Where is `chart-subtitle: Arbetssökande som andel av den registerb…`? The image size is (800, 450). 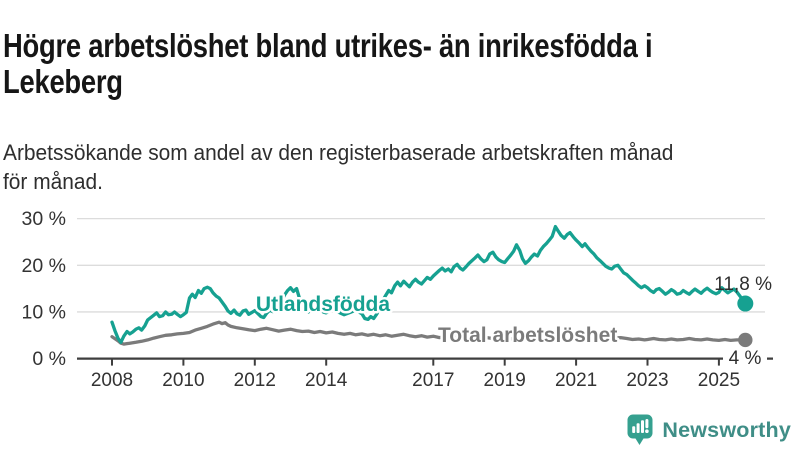 chart-subtitle: Arbetssökande som andel av den registerb… is located at coordinates (338, 167).